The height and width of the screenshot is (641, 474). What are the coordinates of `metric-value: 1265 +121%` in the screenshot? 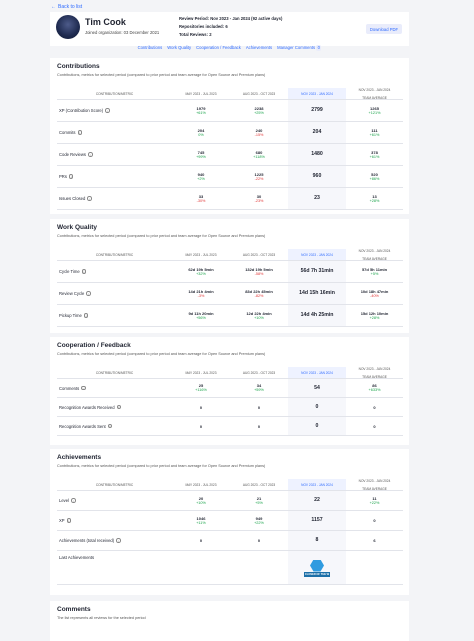 It's located at (374, 110).